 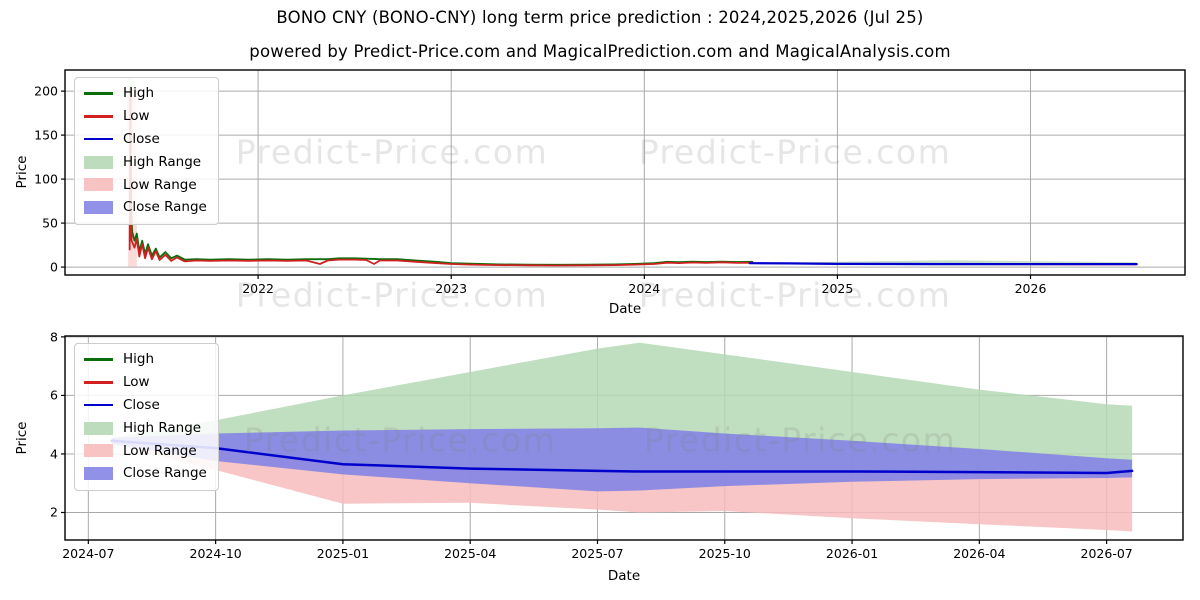 I want to click on x-tick-label: 2024-07, so click(x=88, y=553).